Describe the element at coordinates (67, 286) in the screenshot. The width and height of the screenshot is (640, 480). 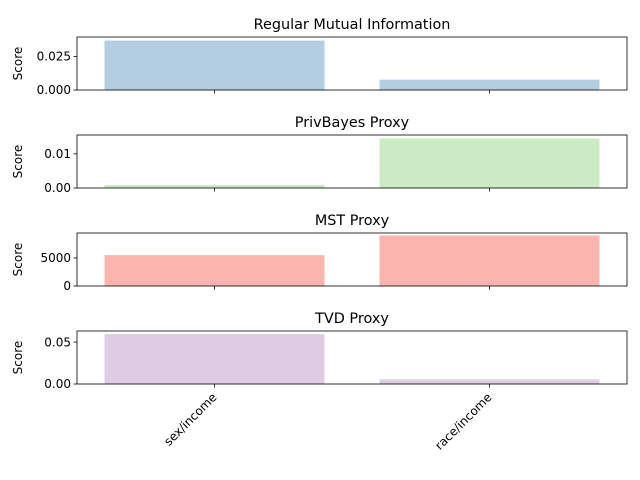
I see `y-tick-label: 0` at that location.